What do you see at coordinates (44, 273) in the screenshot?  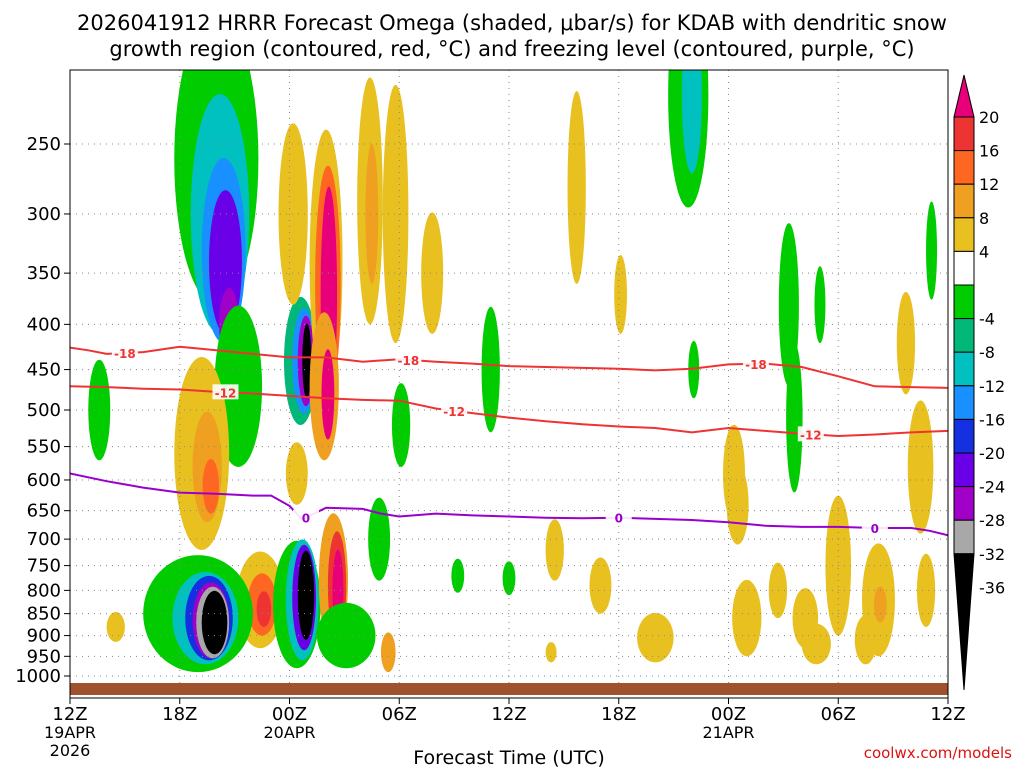 I see `y-tick-label: 350` at bounding box center [44, 273].